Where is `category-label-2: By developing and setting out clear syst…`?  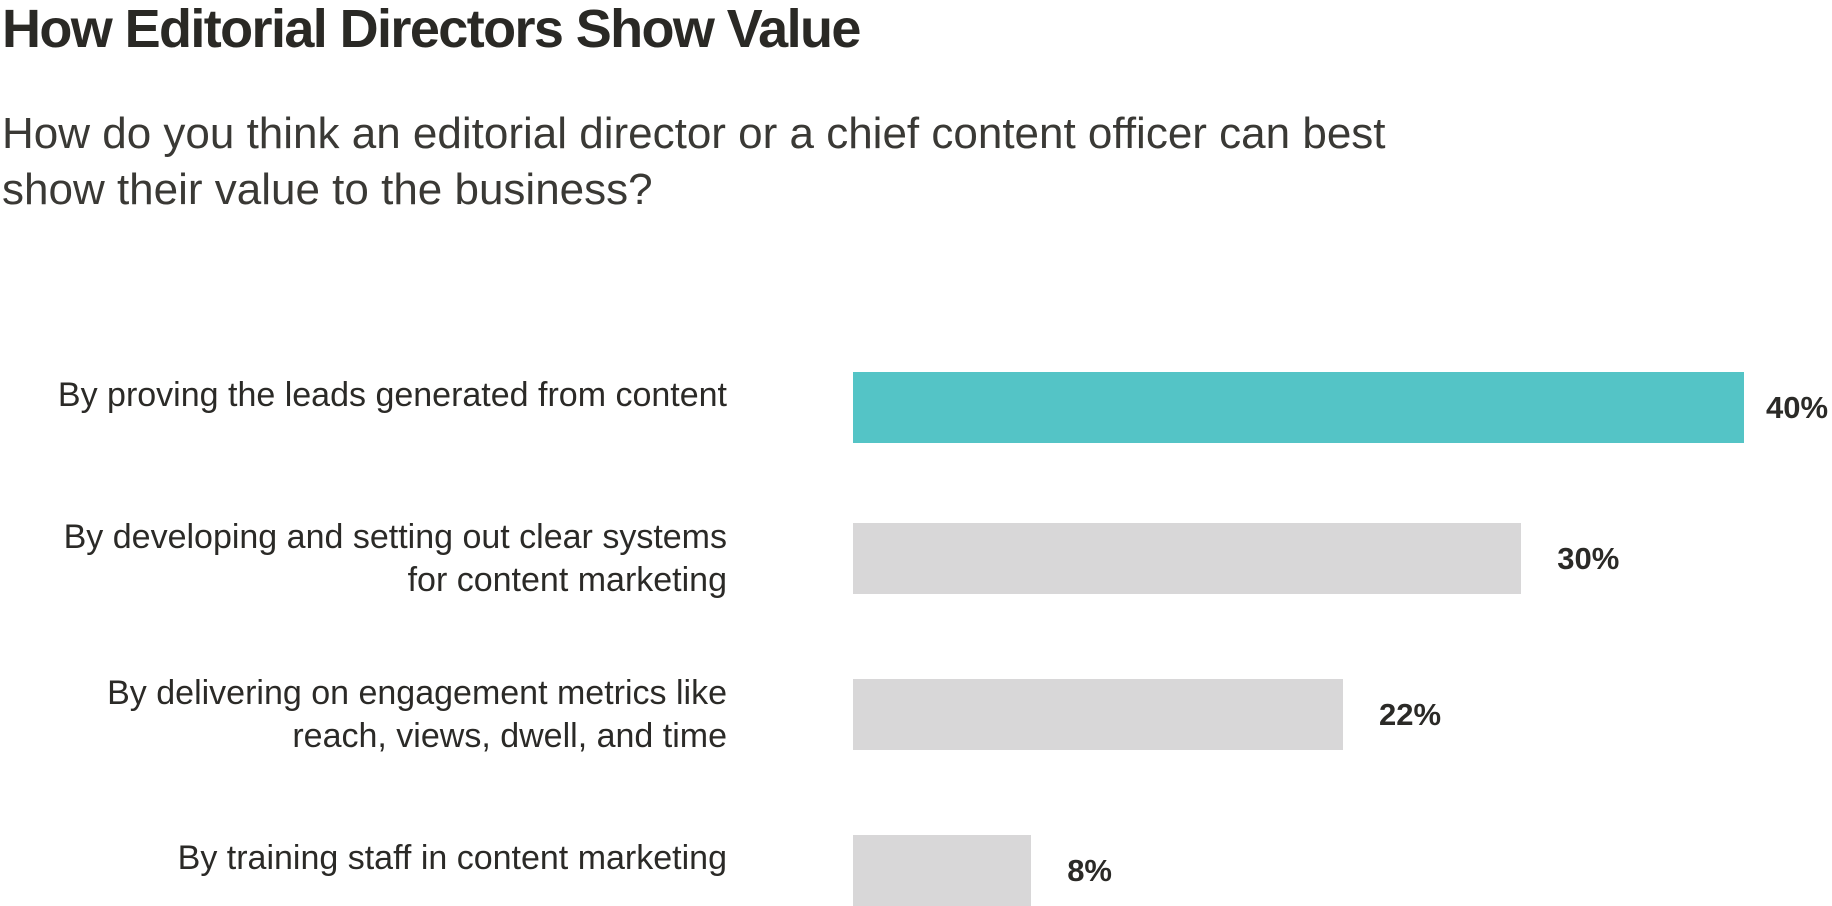 category-label-2: By developing and setting out clear syst… is located at coordinates (363, 559).